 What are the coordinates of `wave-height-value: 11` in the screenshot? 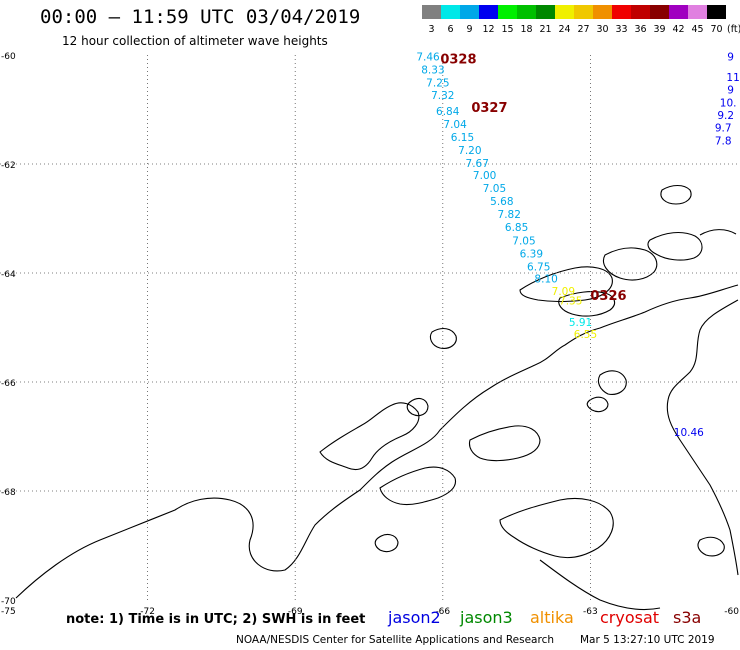 It's located at (732, 78).